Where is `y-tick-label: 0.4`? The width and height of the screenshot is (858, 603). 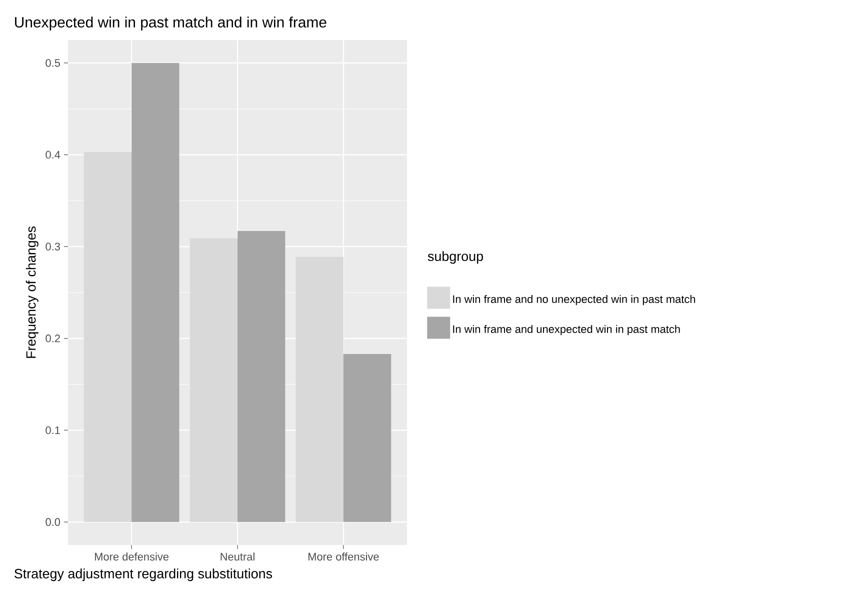 y-tick-label: 0.4 is located at coordinates (53, 154).